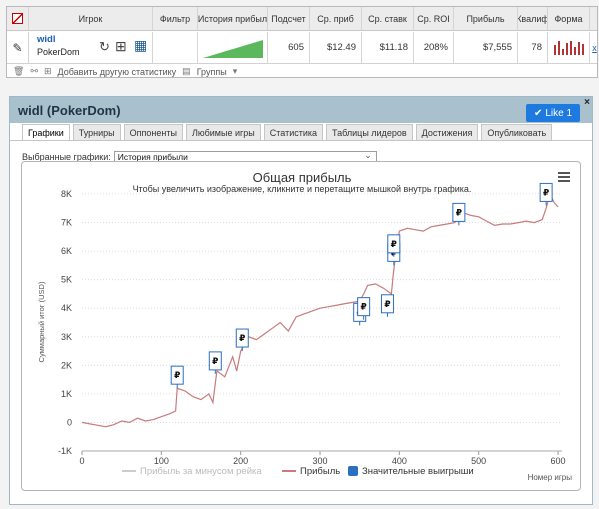 The image size is (599, 509). I want to click on qualification-value: 78, so click(533, 47).